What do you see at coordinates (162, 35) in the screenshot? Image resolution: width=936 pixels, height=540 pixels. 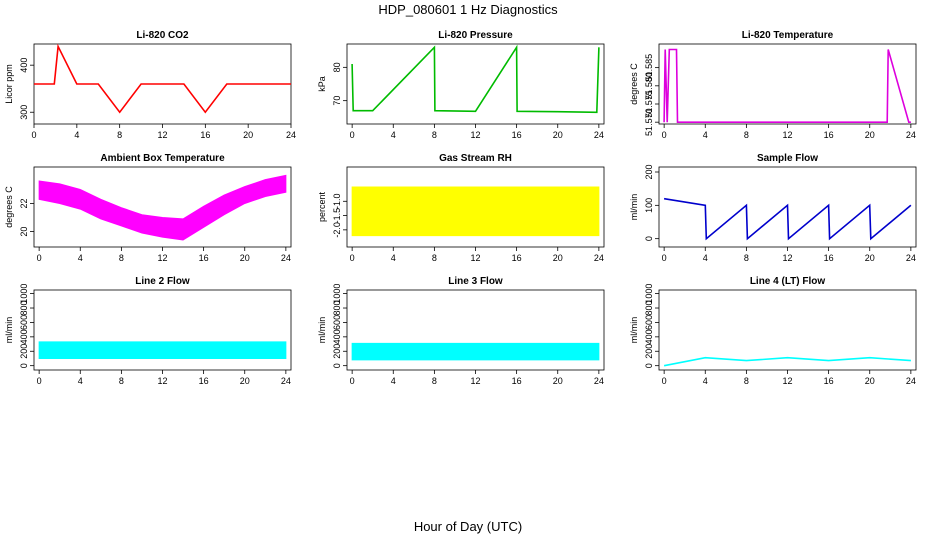 I see `panel-title: Li-820 CO2` at bounding box center [162, 35].